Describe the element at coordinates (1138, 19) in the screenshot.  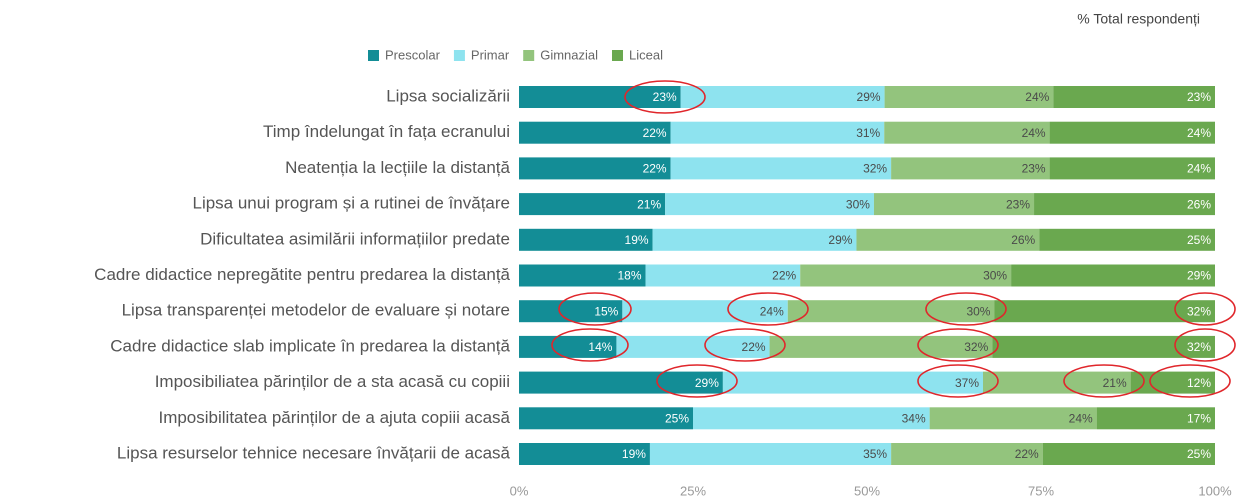
I see `annotation: % Total respondenți` at that location.